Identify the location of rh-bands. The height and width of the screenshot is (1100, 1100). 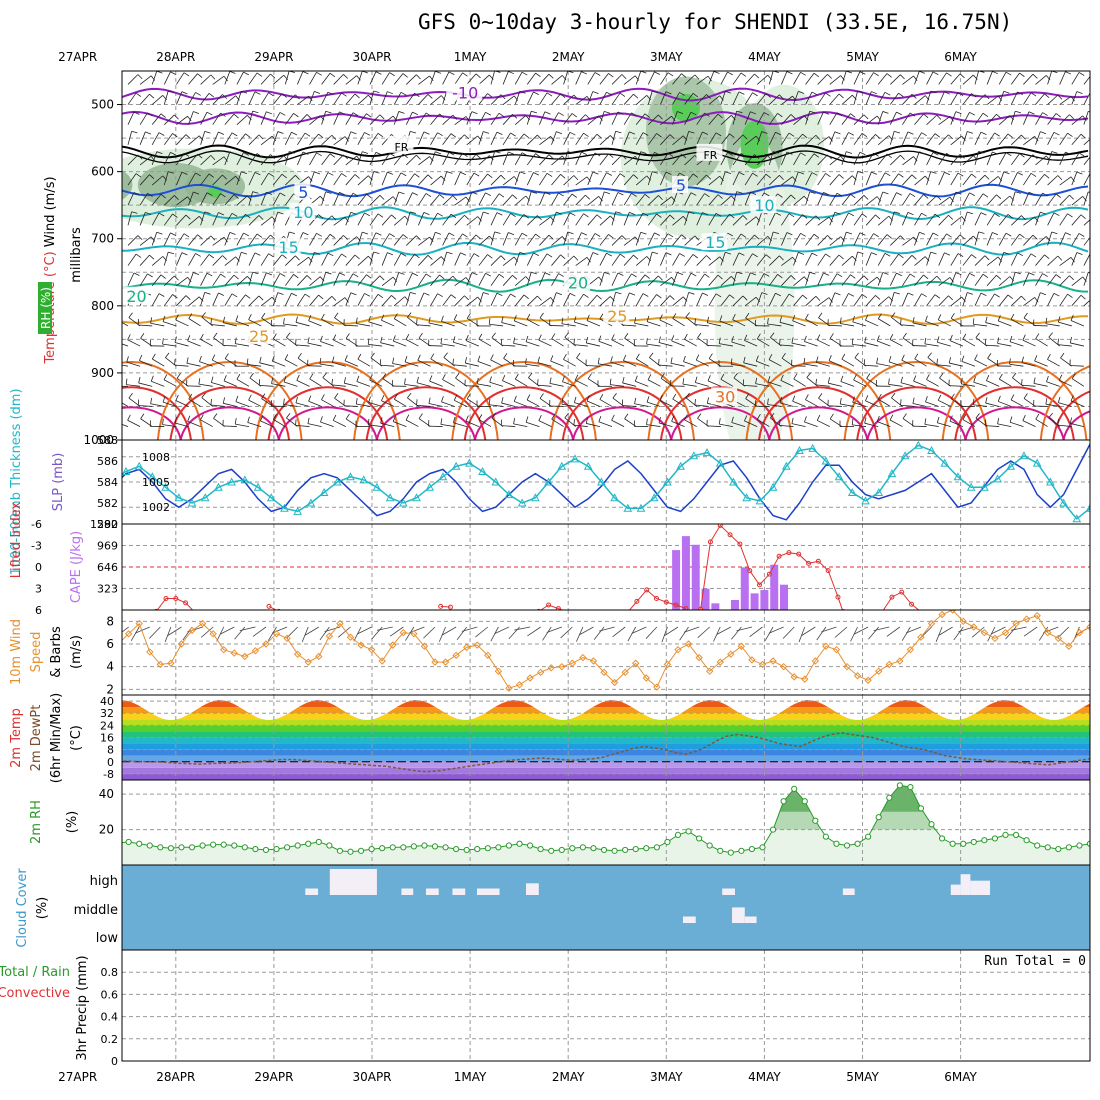
(606, 807).